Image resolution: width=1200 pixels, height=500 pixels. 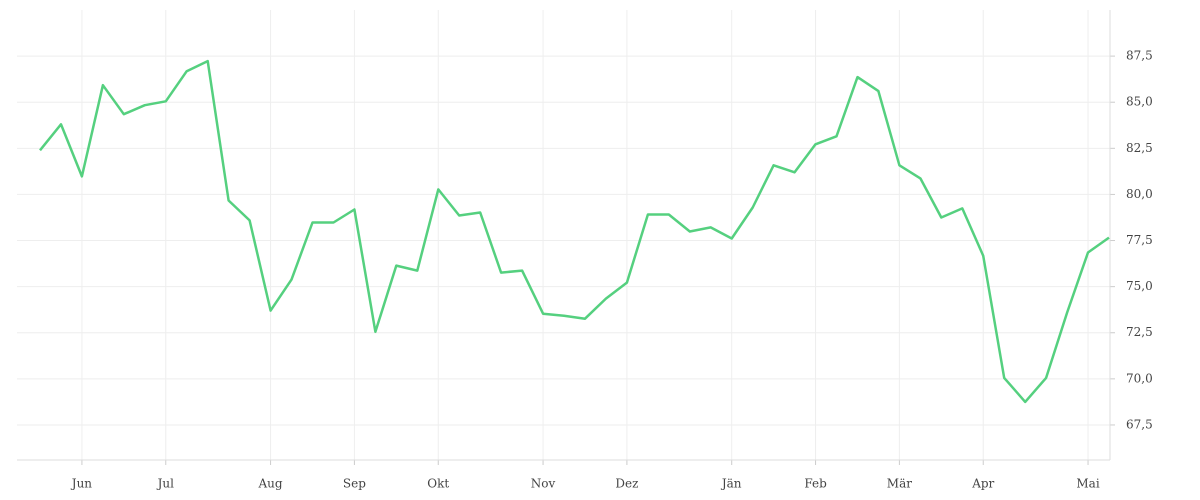 I want to click on x-tick-label: Mai, so click(x=1087, y=484).